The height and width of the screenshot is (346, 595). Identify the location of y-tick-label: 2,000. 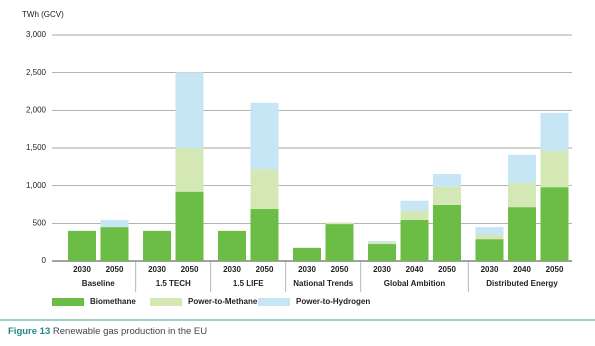
(36, 109).